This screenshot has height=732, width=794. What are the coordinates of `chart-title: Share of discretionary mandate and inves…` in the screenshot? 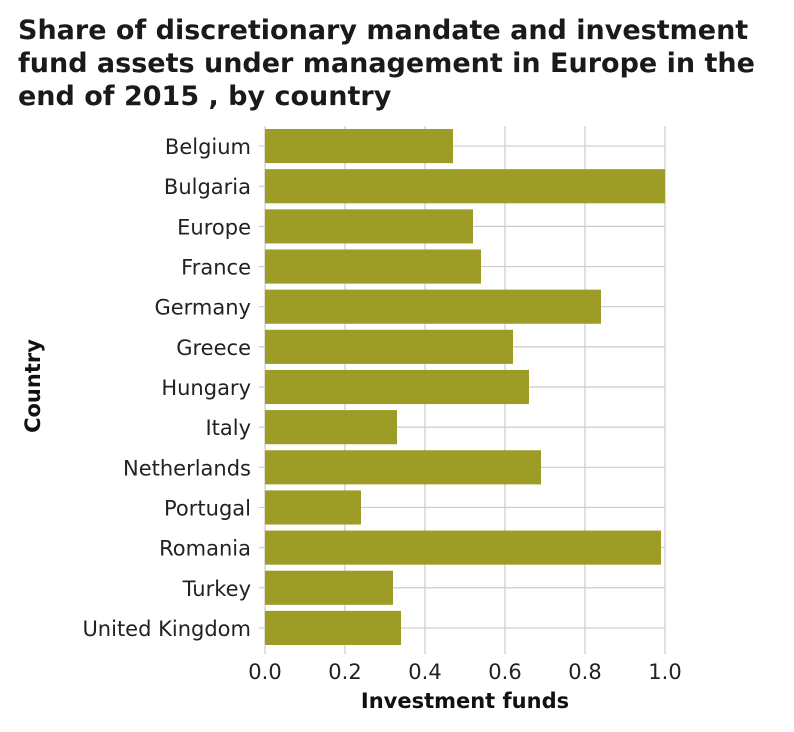 It's located at (386, 63).